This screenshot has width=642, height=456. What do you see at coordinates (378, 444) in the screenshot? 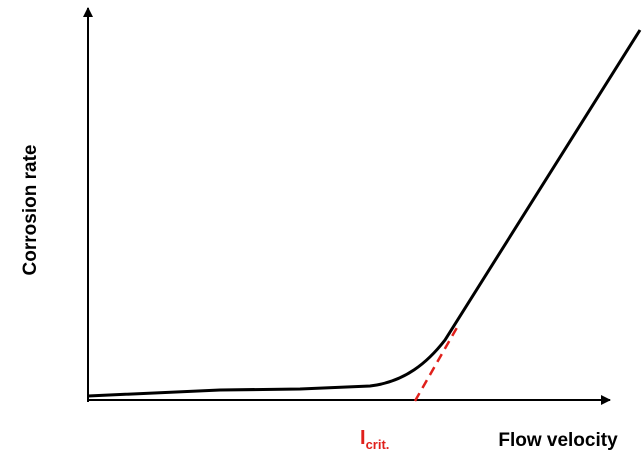
I see `critical-subscript: crit.` at bounding box center [378, 444].